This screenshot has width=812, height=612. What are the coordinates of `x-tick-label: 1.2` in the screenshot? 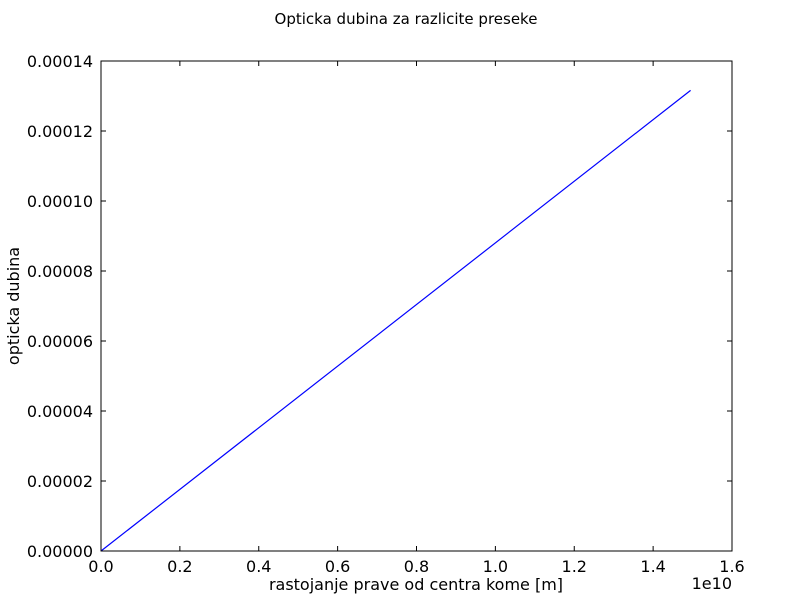 It's located at (574, 566).